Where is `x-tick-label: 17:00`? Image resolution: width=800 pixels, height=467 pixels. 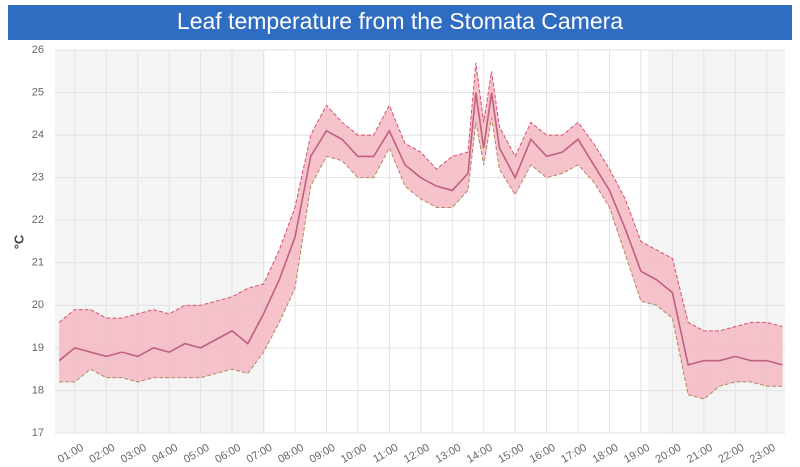 x-tick-label: 17:00 is located at coordinates (574, 454).